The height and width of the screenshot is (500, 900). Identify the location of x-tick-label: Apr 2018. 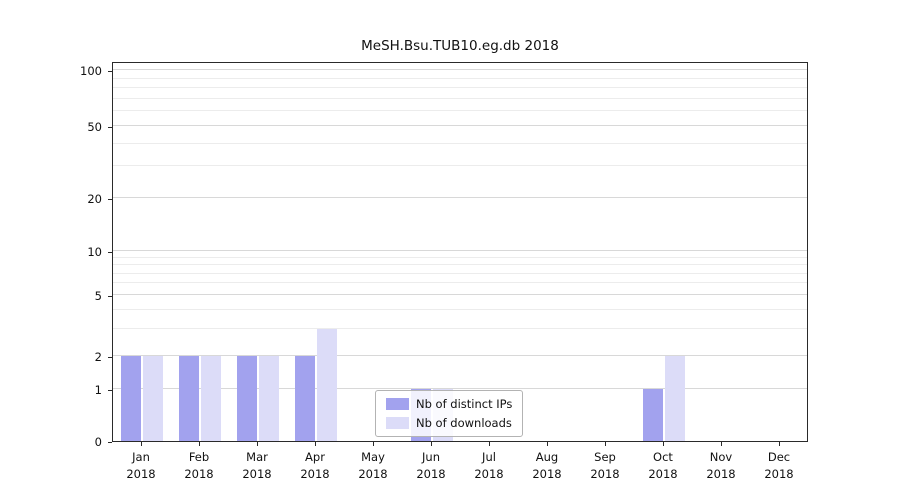
(315, 466).